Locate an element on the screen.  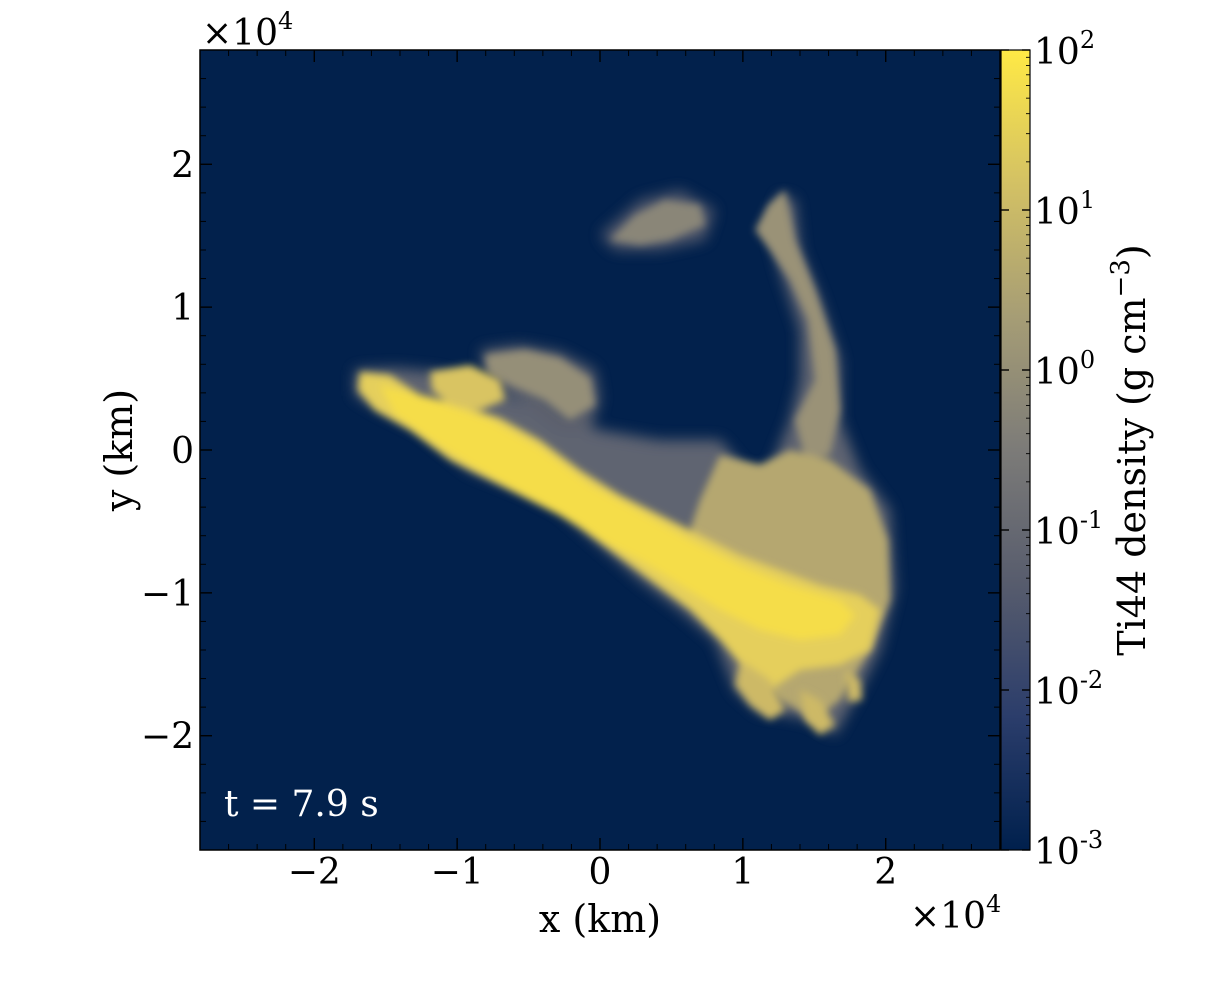
y-axis-multiplier-base: ×10 is located at coordinates (240, 33).